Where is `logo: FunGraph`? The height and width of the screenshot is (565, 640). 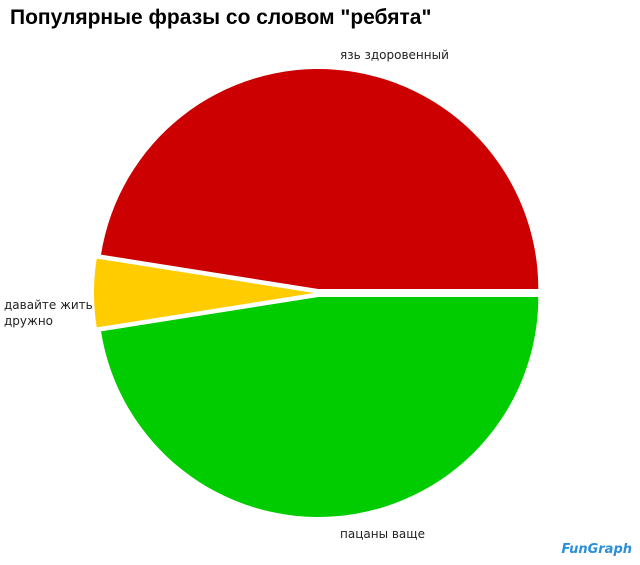 logo: FunGraph is located at coordinates (596, 549).